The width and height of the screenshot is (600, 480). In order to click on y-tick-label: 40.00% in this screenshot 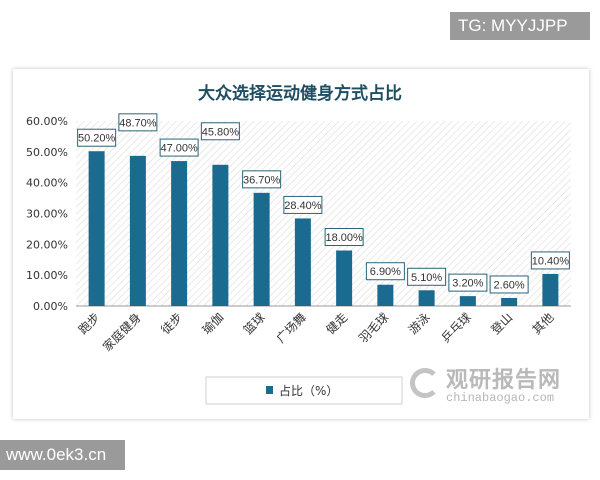, I will do `click(47, 183)`.